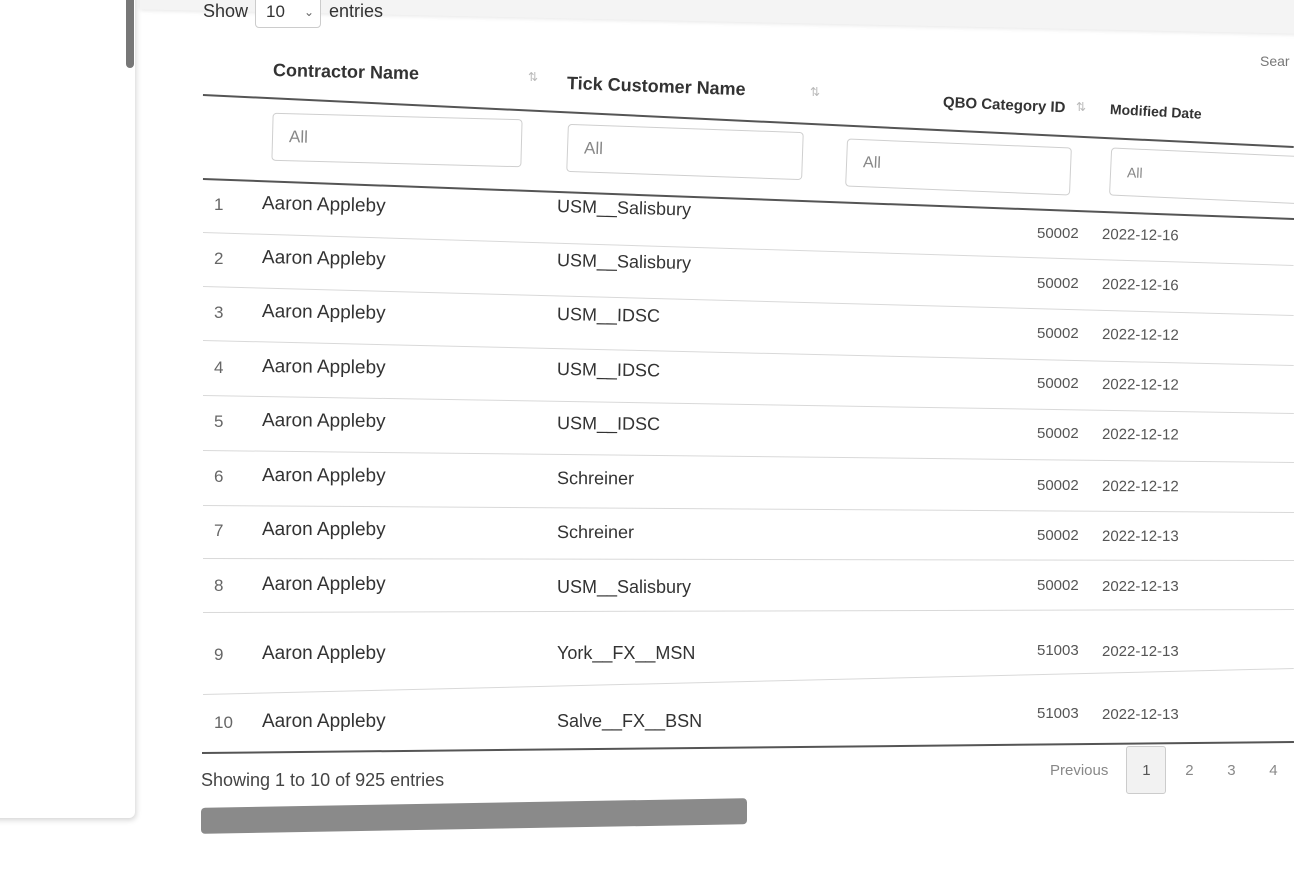  Describe the element at coordinates (323, 780) in the screenshot. I see `table-info: Showing 1 to 10 of 925 entries` at that location.